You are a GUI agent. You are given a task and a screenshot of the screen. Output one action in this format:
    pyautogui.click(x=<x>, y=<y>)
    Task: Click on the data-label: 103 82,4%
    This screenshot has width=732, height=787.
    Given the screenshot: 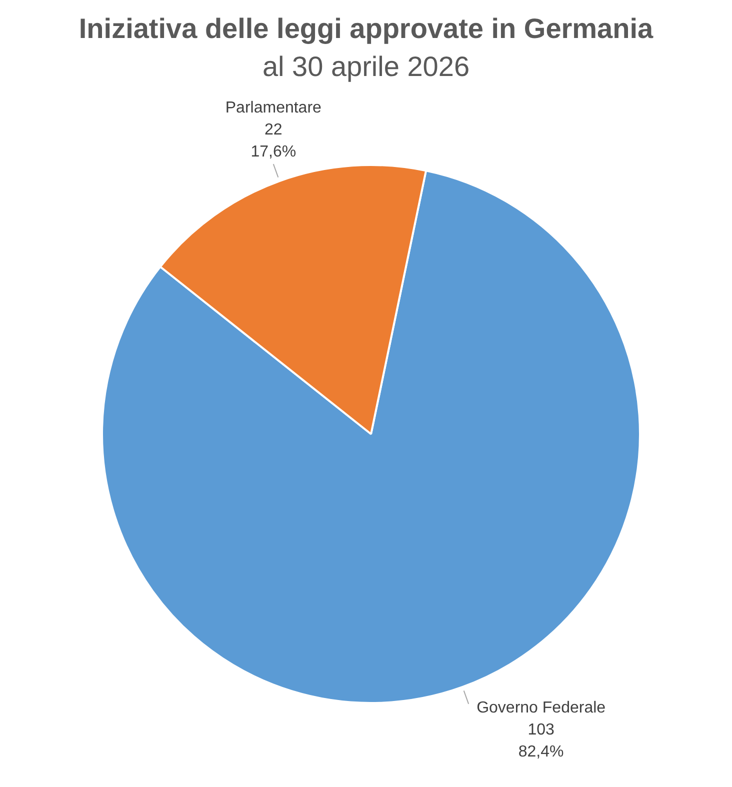 What is the action you would take?
    pyautogui.click(x=541, y=740)
    